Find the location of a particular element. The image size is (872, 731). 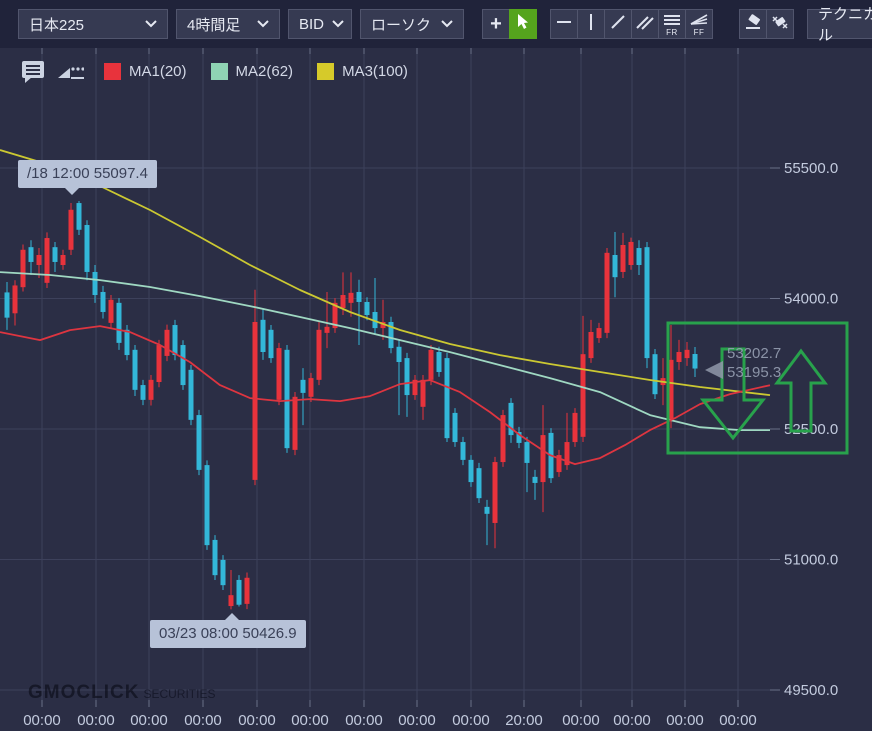

trend-line-tool-button is located at coordinates (618, 24).